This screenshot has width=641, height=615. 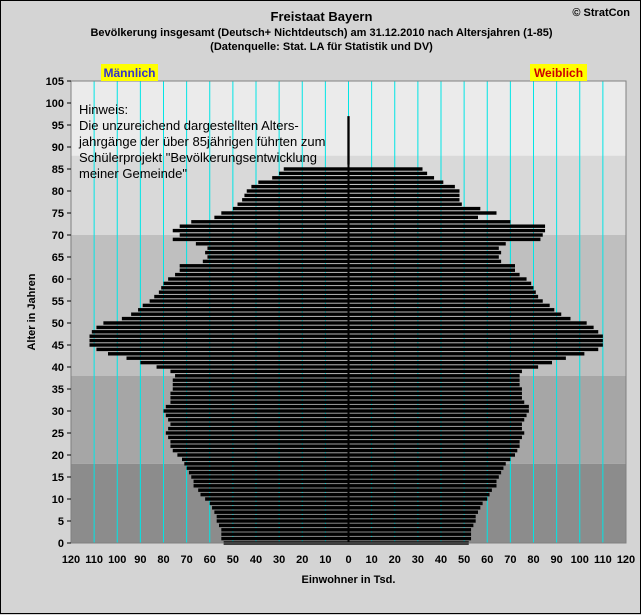 I want to click on x-tick-label: 60, so click(x=487, y=560).